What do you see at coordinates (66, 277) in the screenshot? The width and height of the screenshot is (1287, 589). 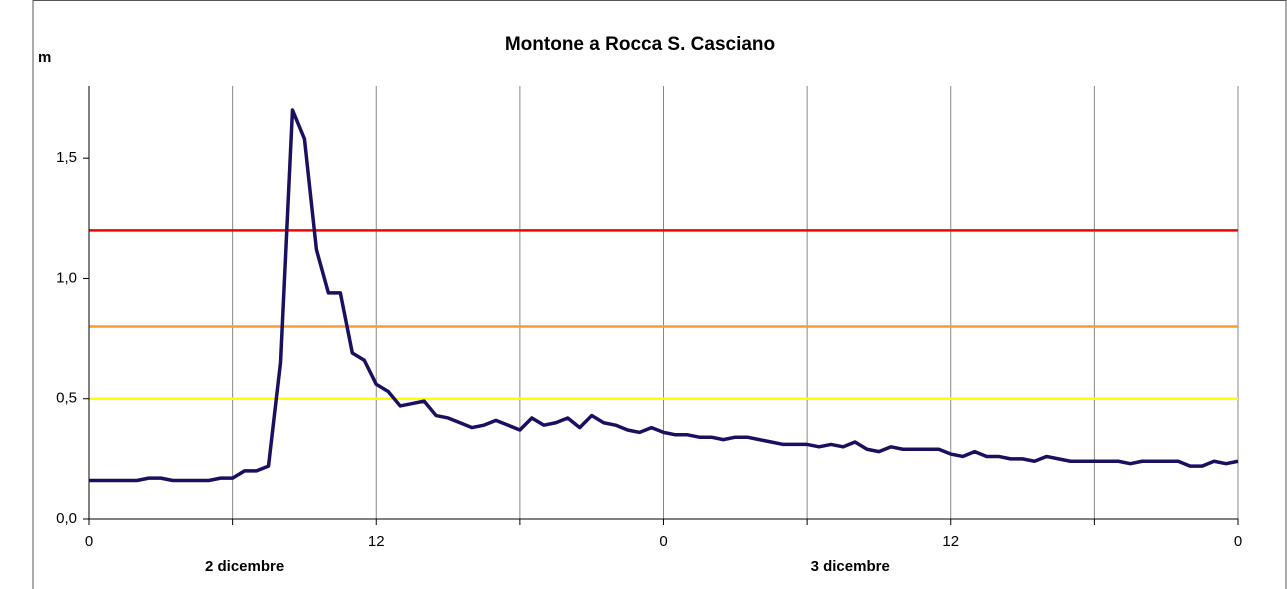 I see `y-tick-label: 1,0` at bounding box center [66, 277].